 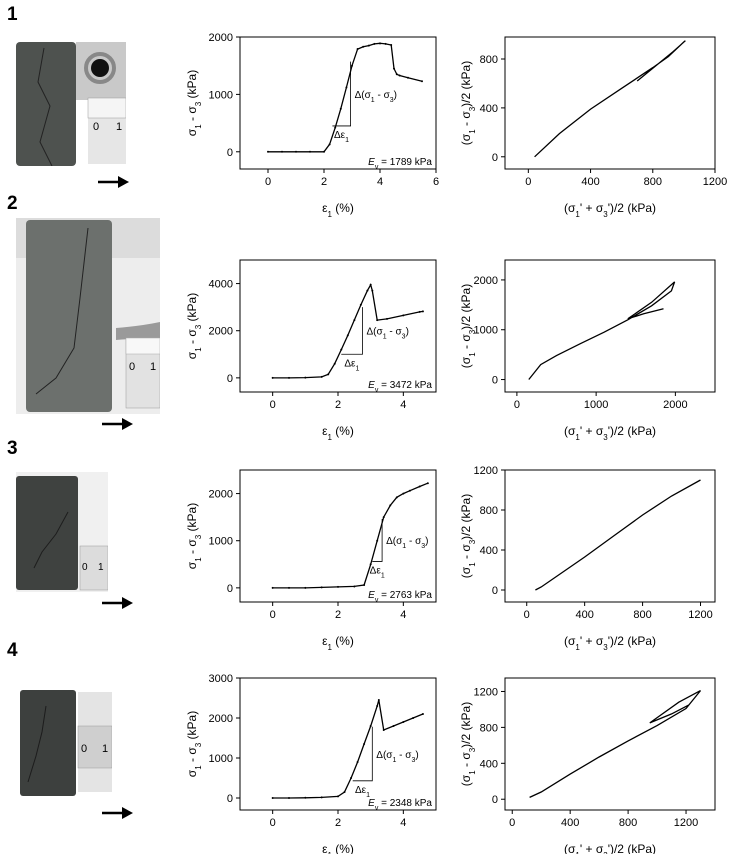 I want to click on p4-stress-path-x-tick-label: 1200, so click(x=686, y=823).